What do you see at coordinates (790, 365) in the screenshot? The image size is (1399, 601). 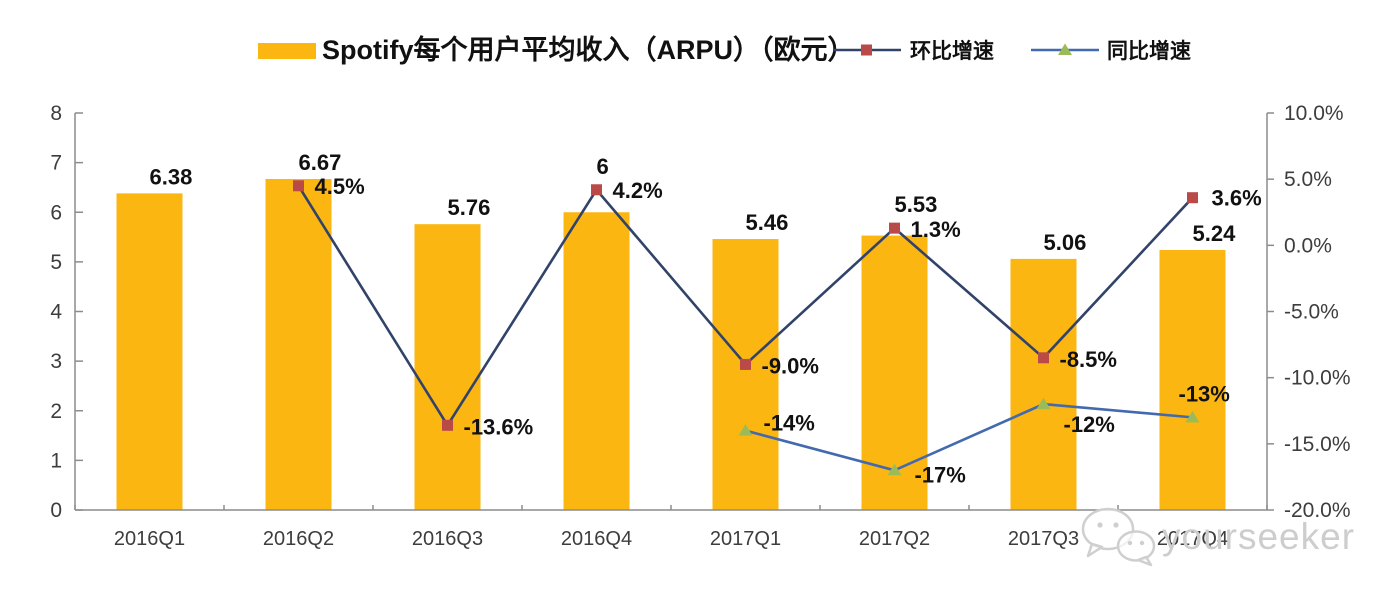 I see `qoq-value-label: -9.0%` at bounding box center [790, 365].